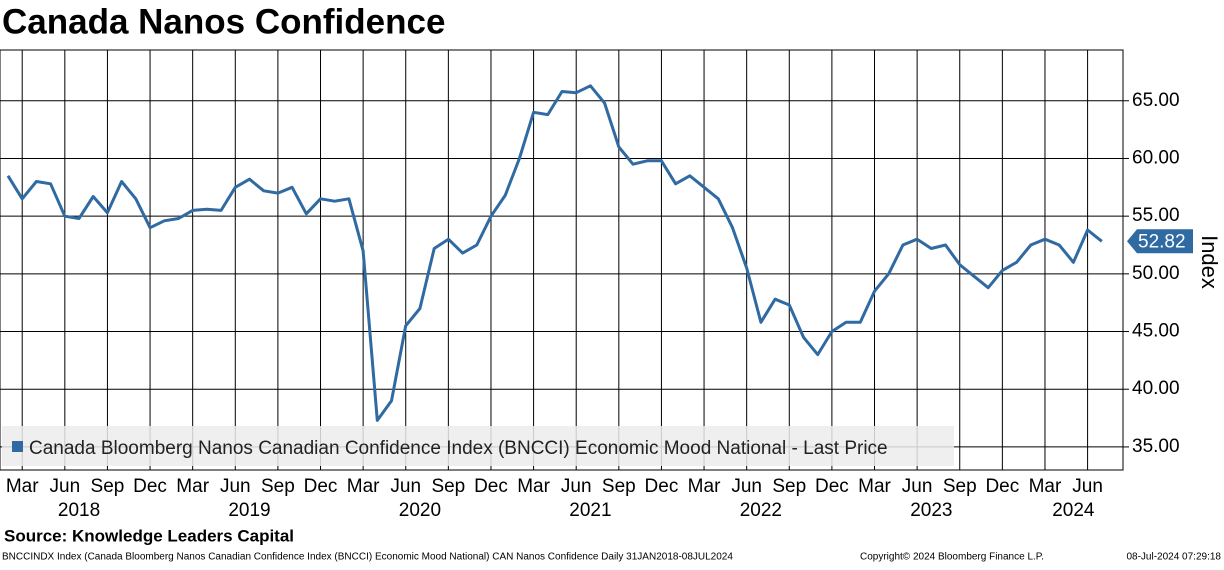 This screenshot has height=570, width=1224. Describe the element at coordinates (17, 446) in the screenshot. I see `legend-swatch` at that location.